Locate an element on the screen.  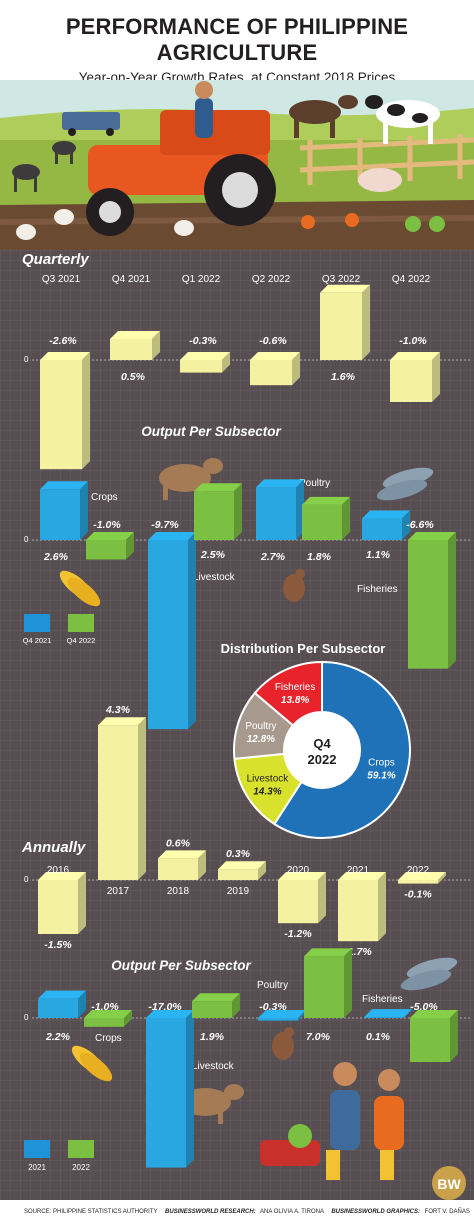
footer-source: SOURCE: PHILIPPINE STATISTICS AUTHORITY is located at coordinates (90, 1212).